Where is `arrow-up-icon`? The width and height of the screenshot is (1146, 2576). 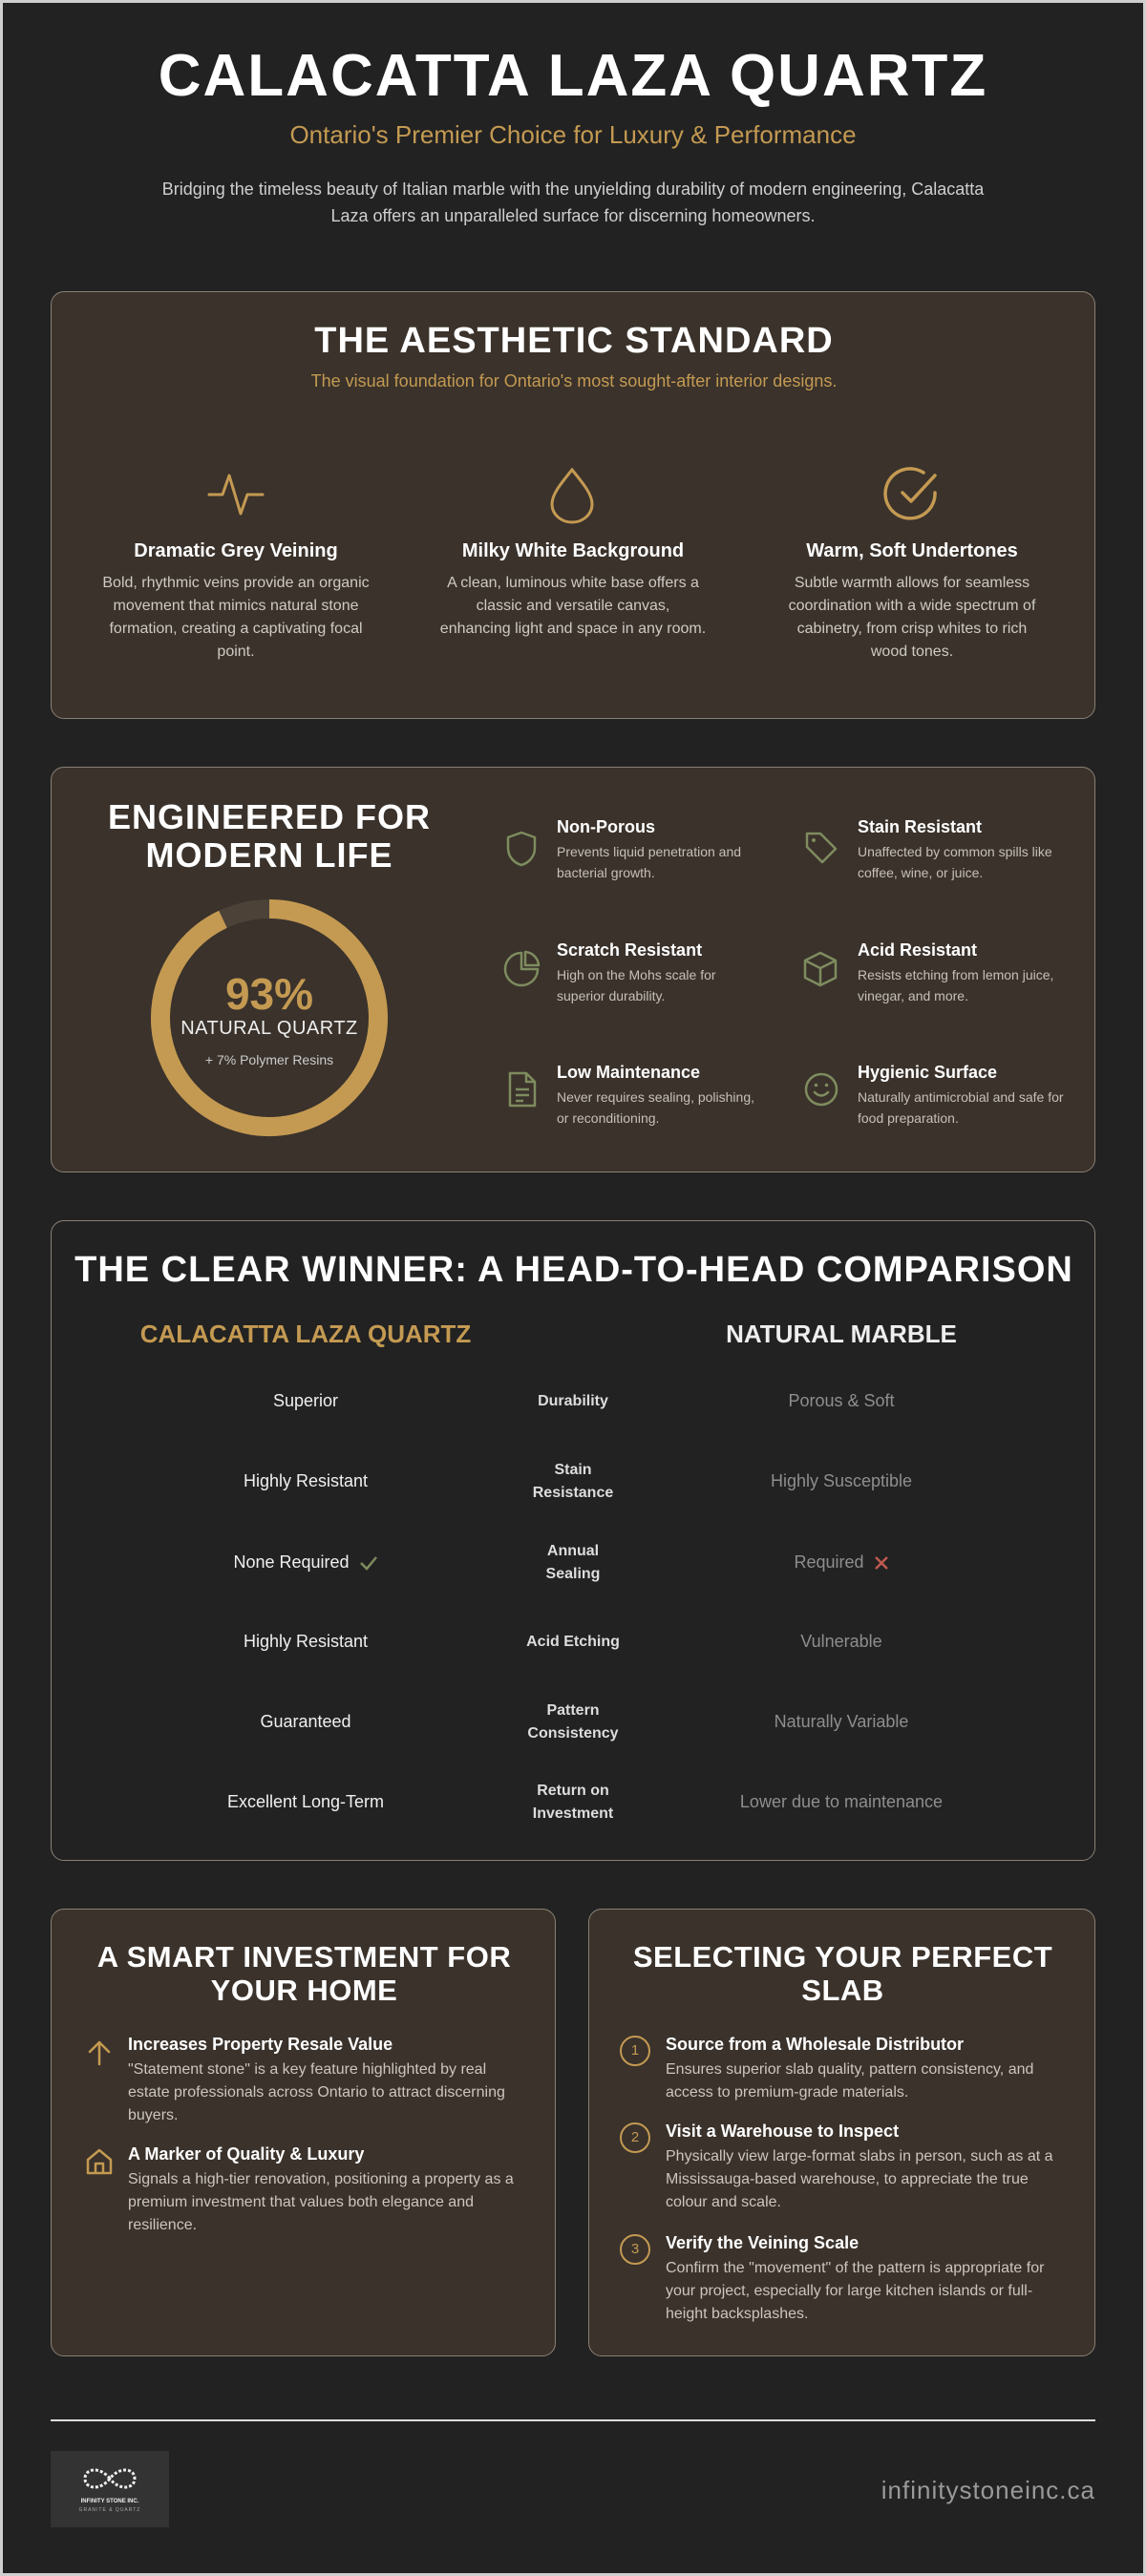
arrow-up-icon is located at coordinates (99, 2053).